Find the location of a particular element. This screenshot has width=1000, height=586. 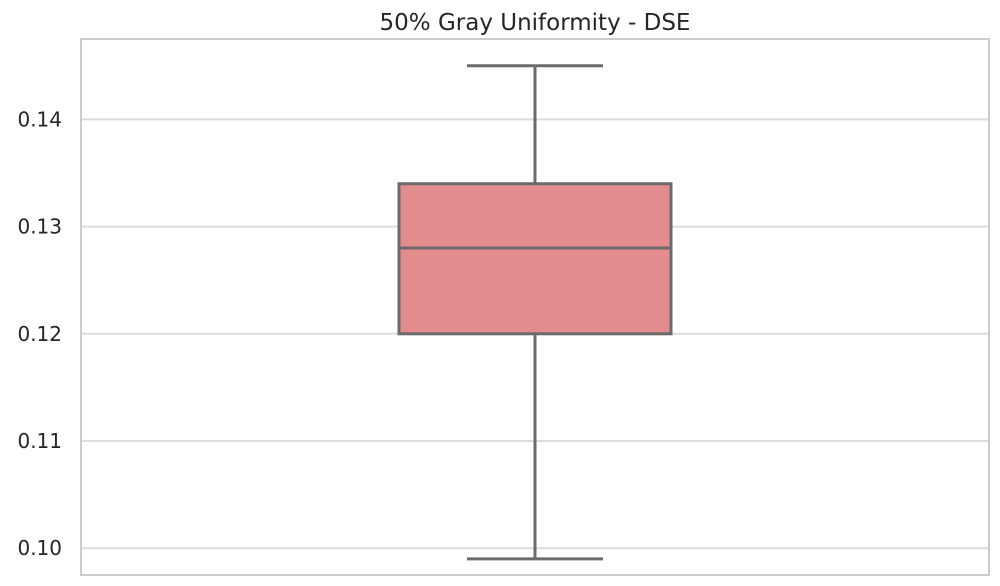

y-tick-labels: 0.10 0.11 0.12 0.13 0.14 is located at coordinates (39, 333).